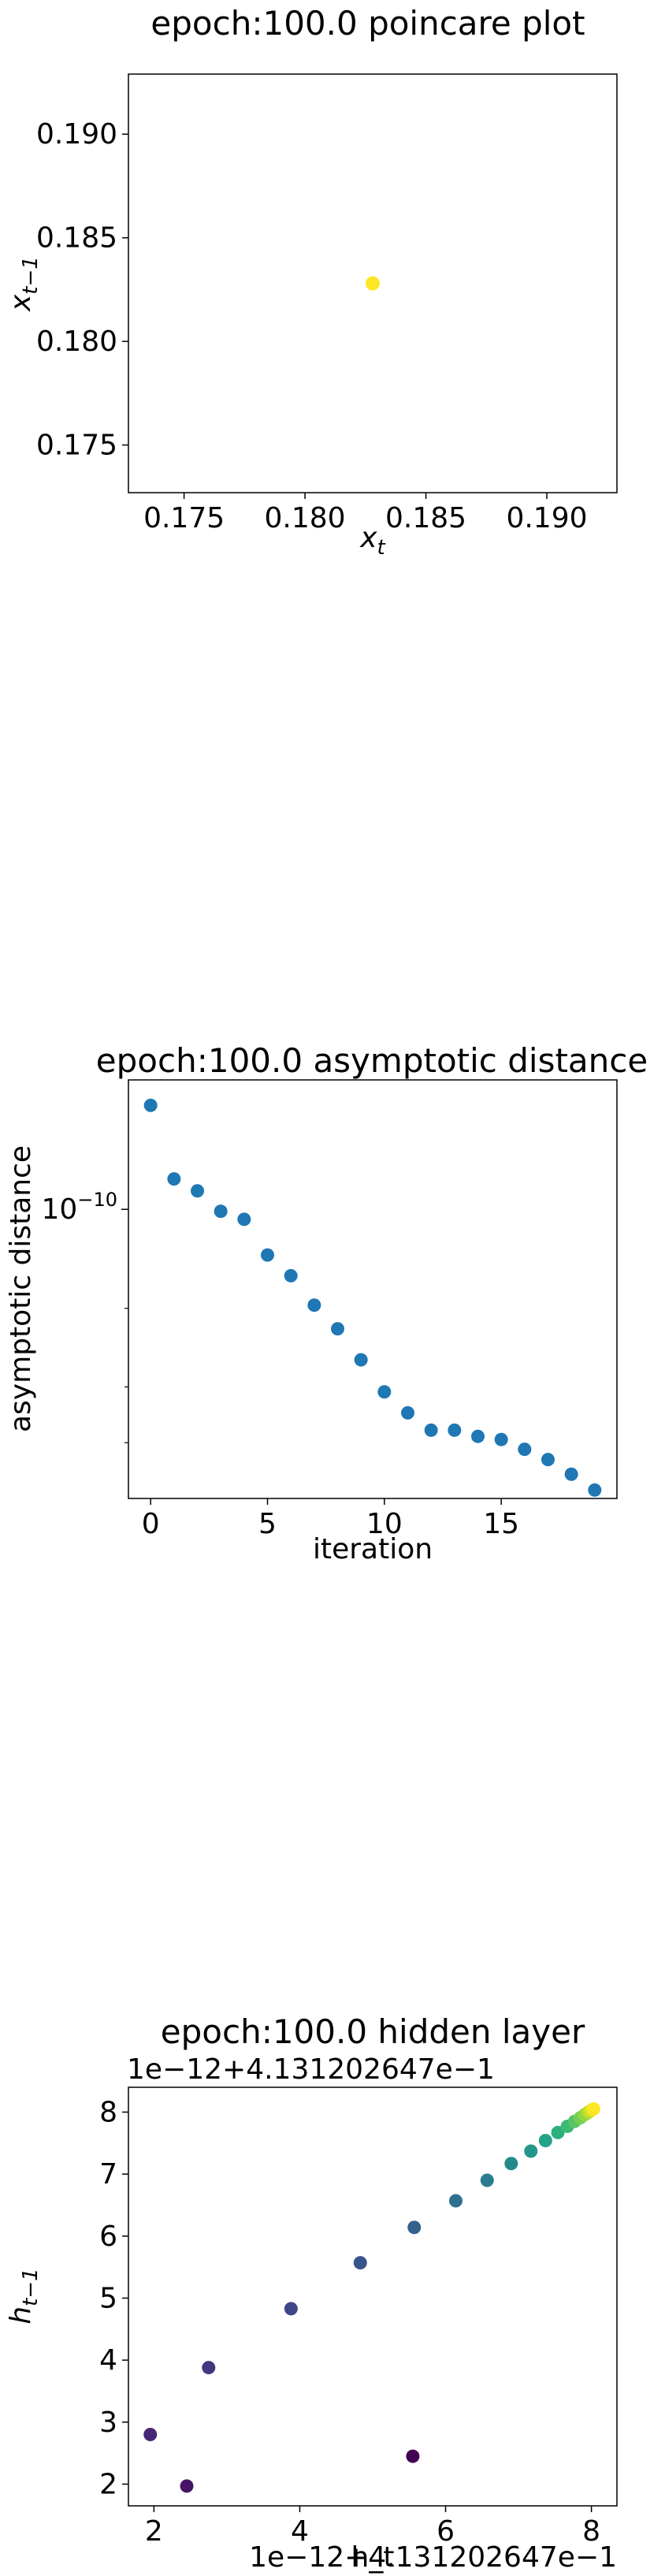 Image resolution: width=665 pixels, height=2576 pixels. What do you see at coordinates (108, 2174) in the screenshot?
I see `hidden-layer-y-tick-label: 7` at bounding box center [108, 2174].